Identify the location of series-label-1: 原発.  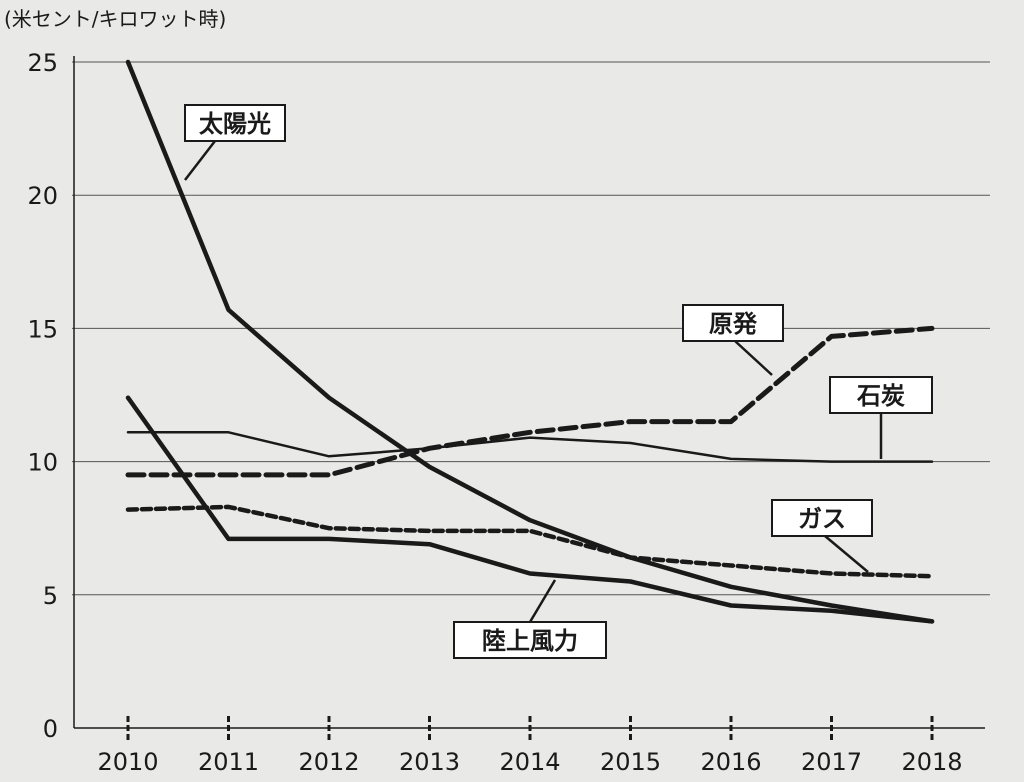
(733, 324).